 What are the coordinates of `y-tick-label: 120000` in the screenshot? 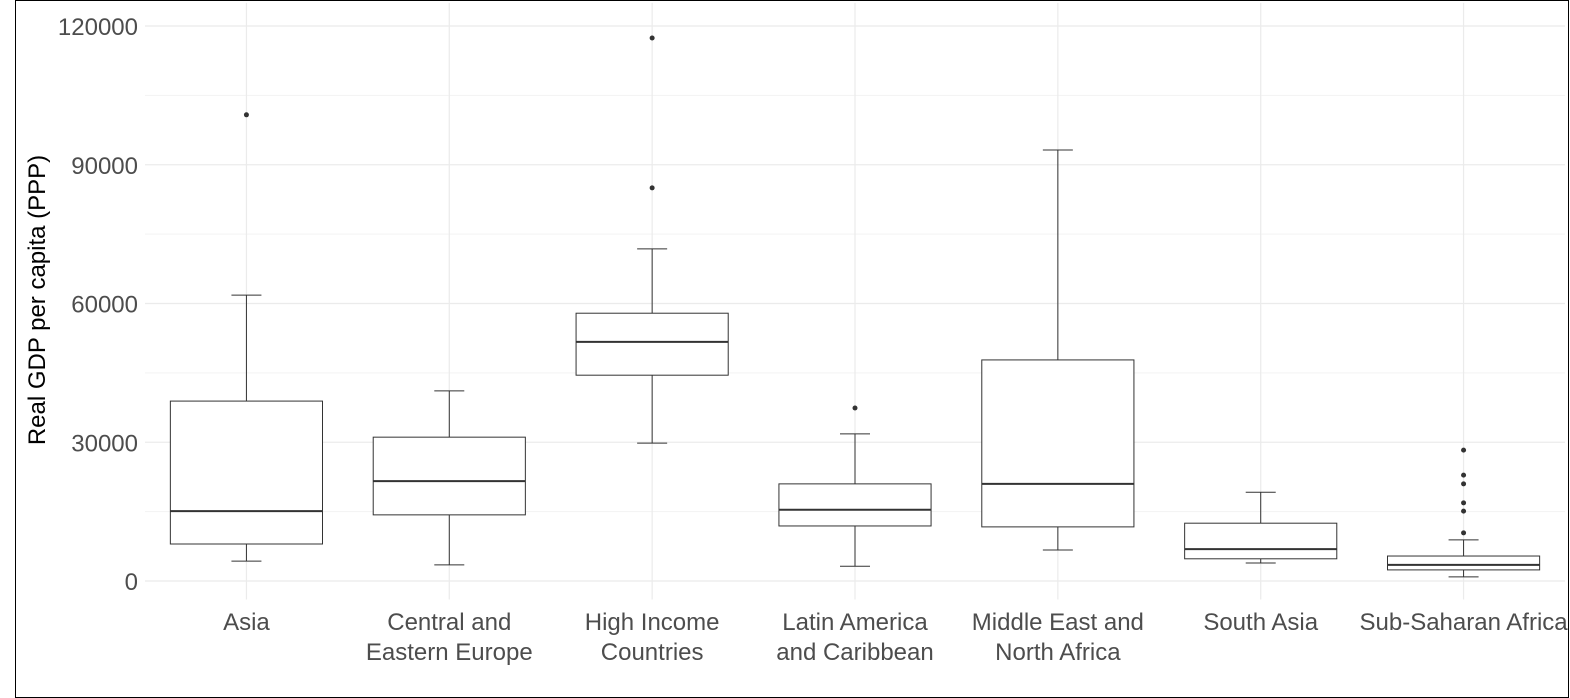 It's located at (98, 27).